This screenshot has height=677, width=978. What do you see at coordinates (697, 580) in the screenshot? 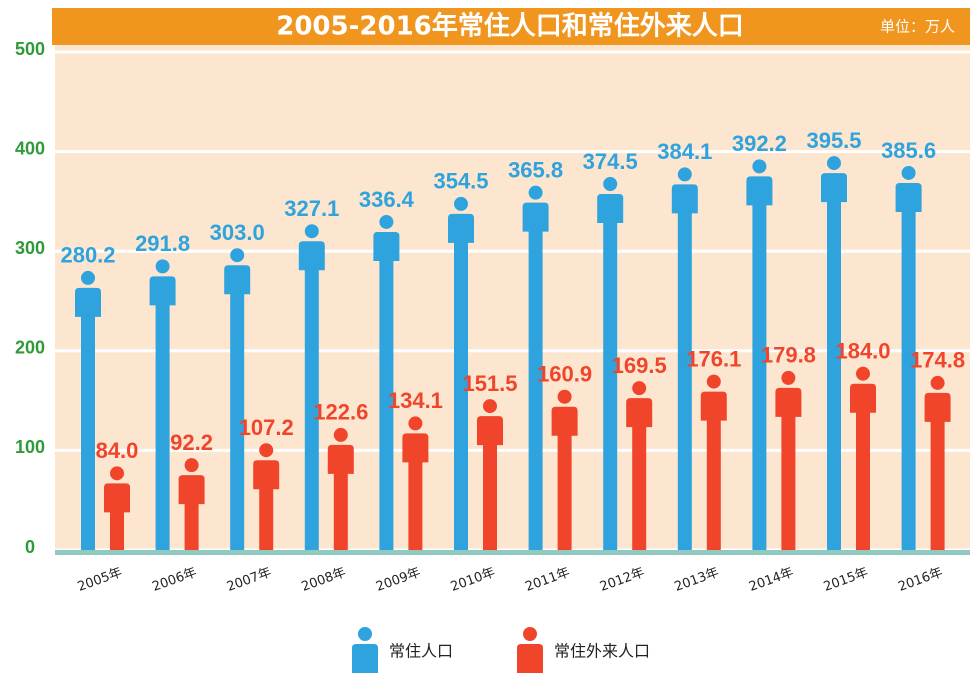
I see `x-tick-label: 2013年` at bounding box center [697, 580].